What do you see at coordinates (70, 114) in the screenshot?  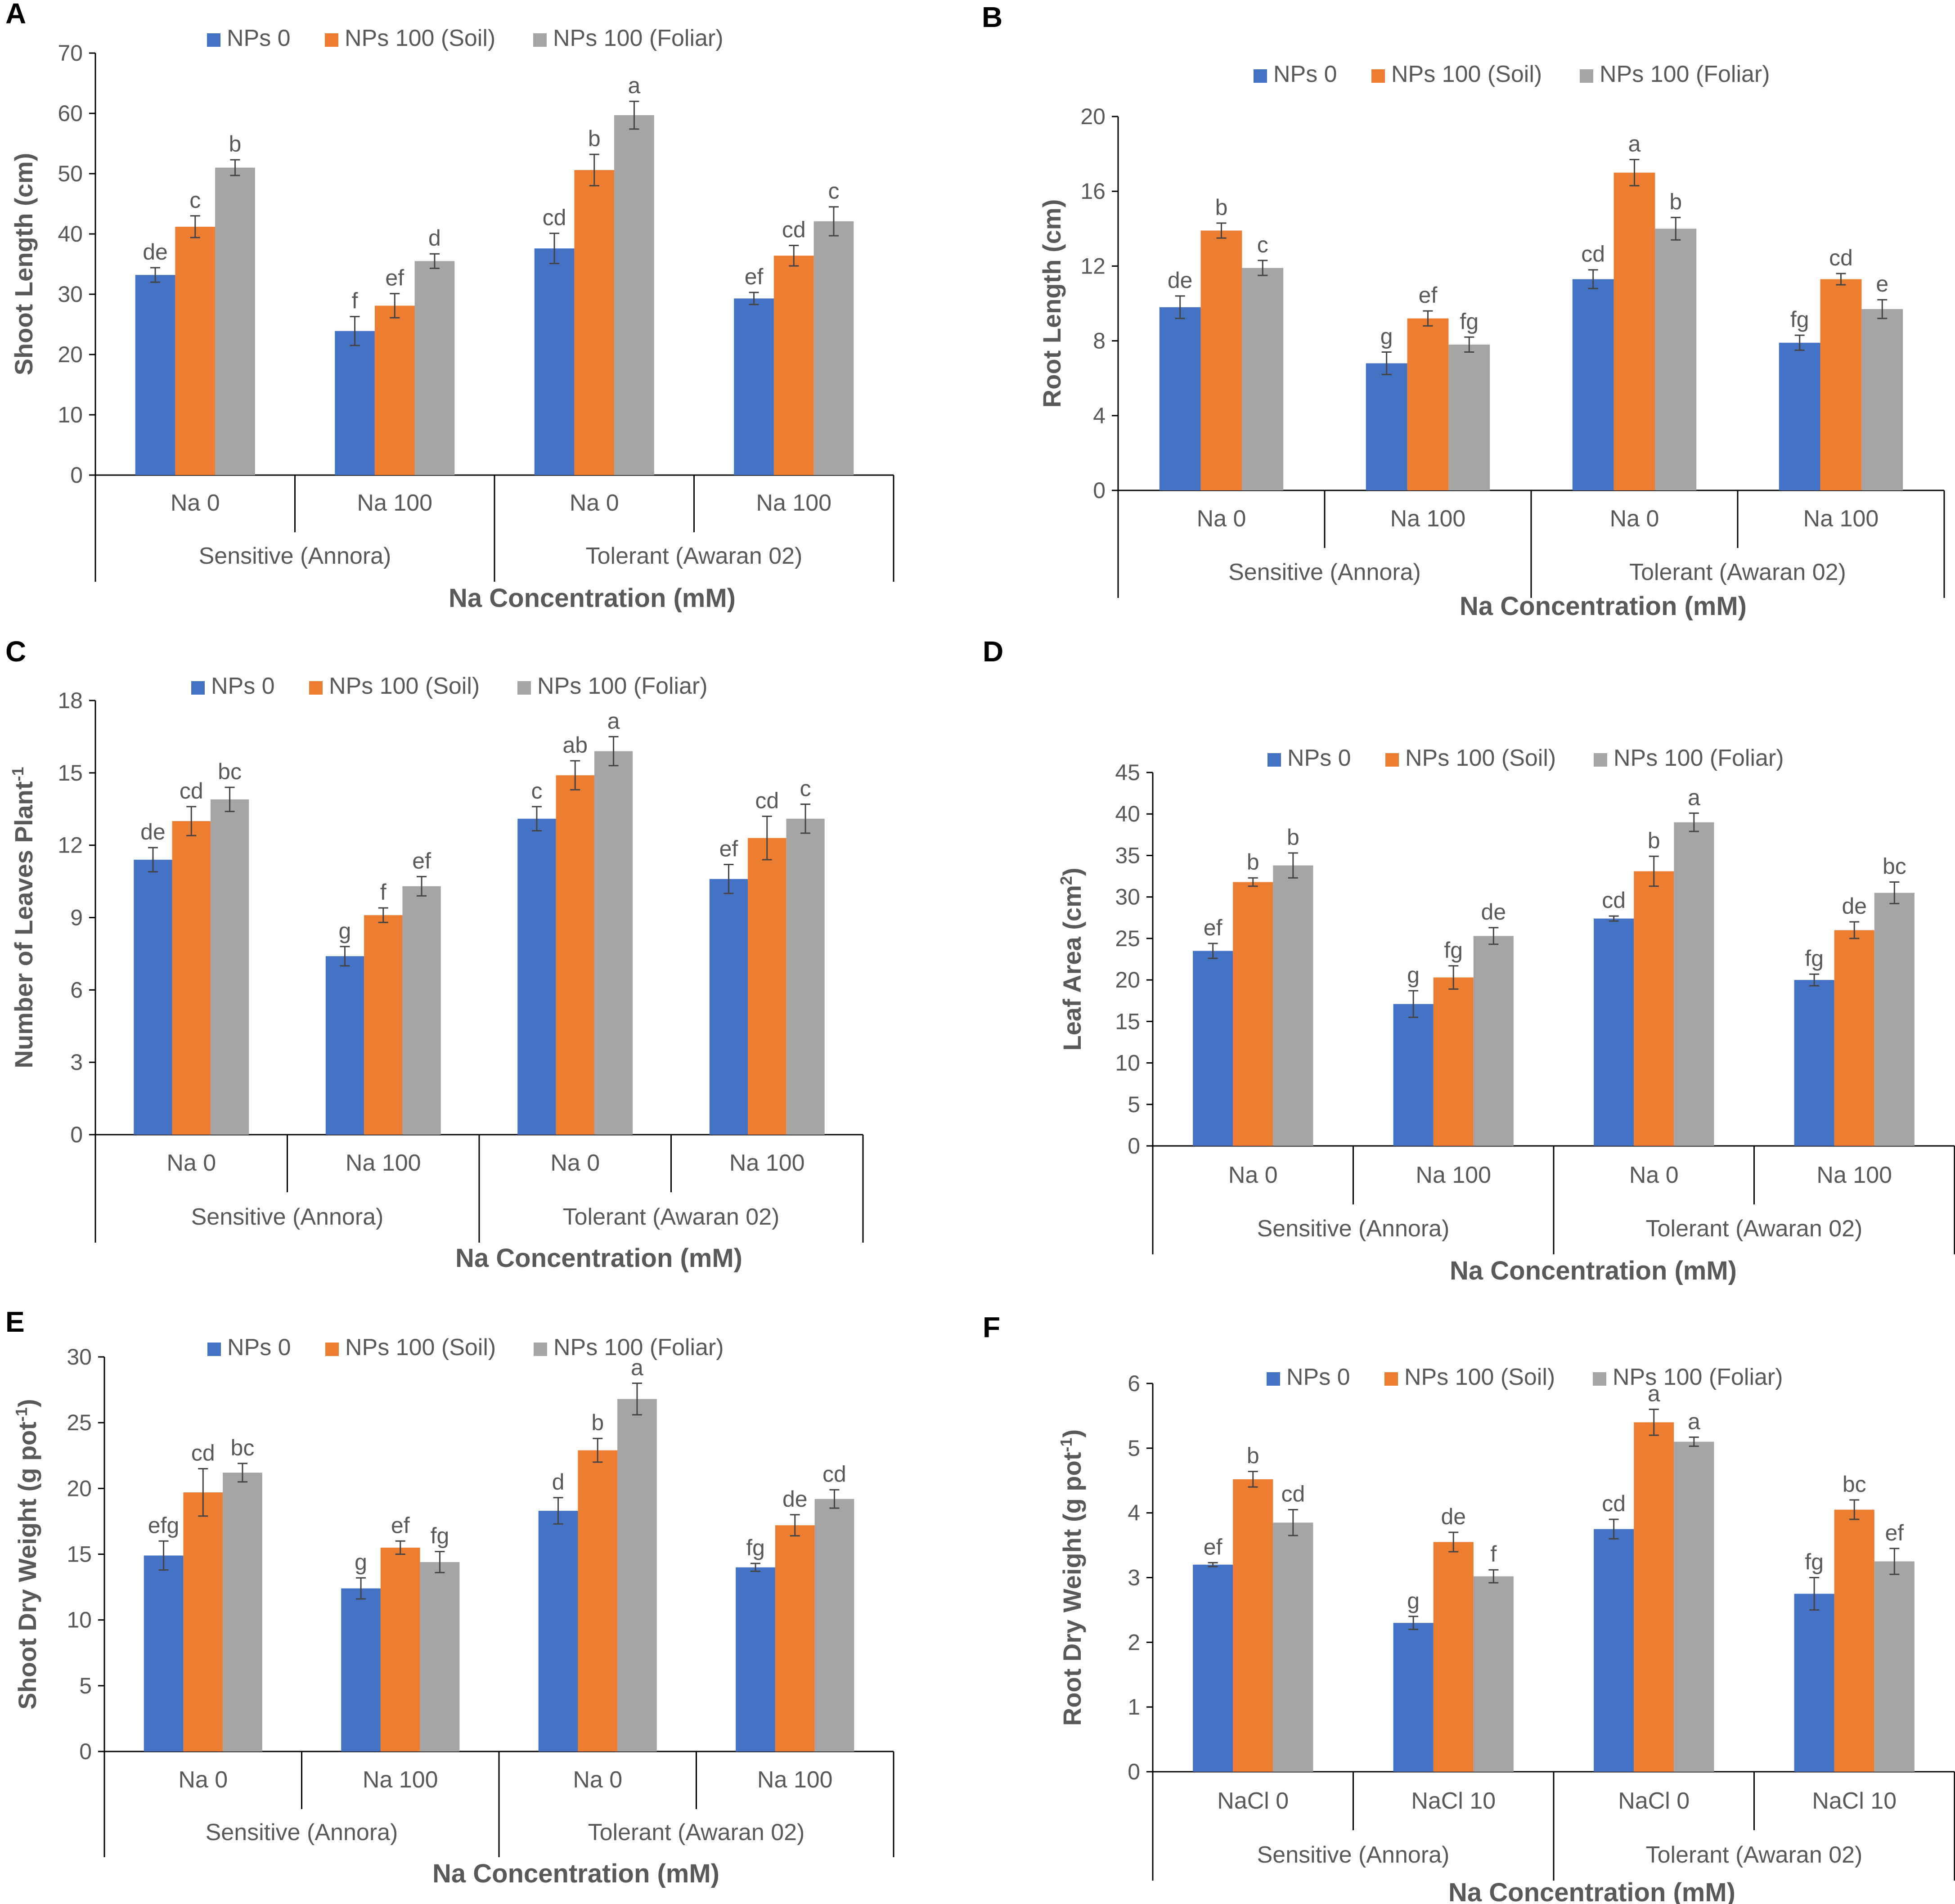 I see `y-tick-label: 60` at bounding box center [70, 114].